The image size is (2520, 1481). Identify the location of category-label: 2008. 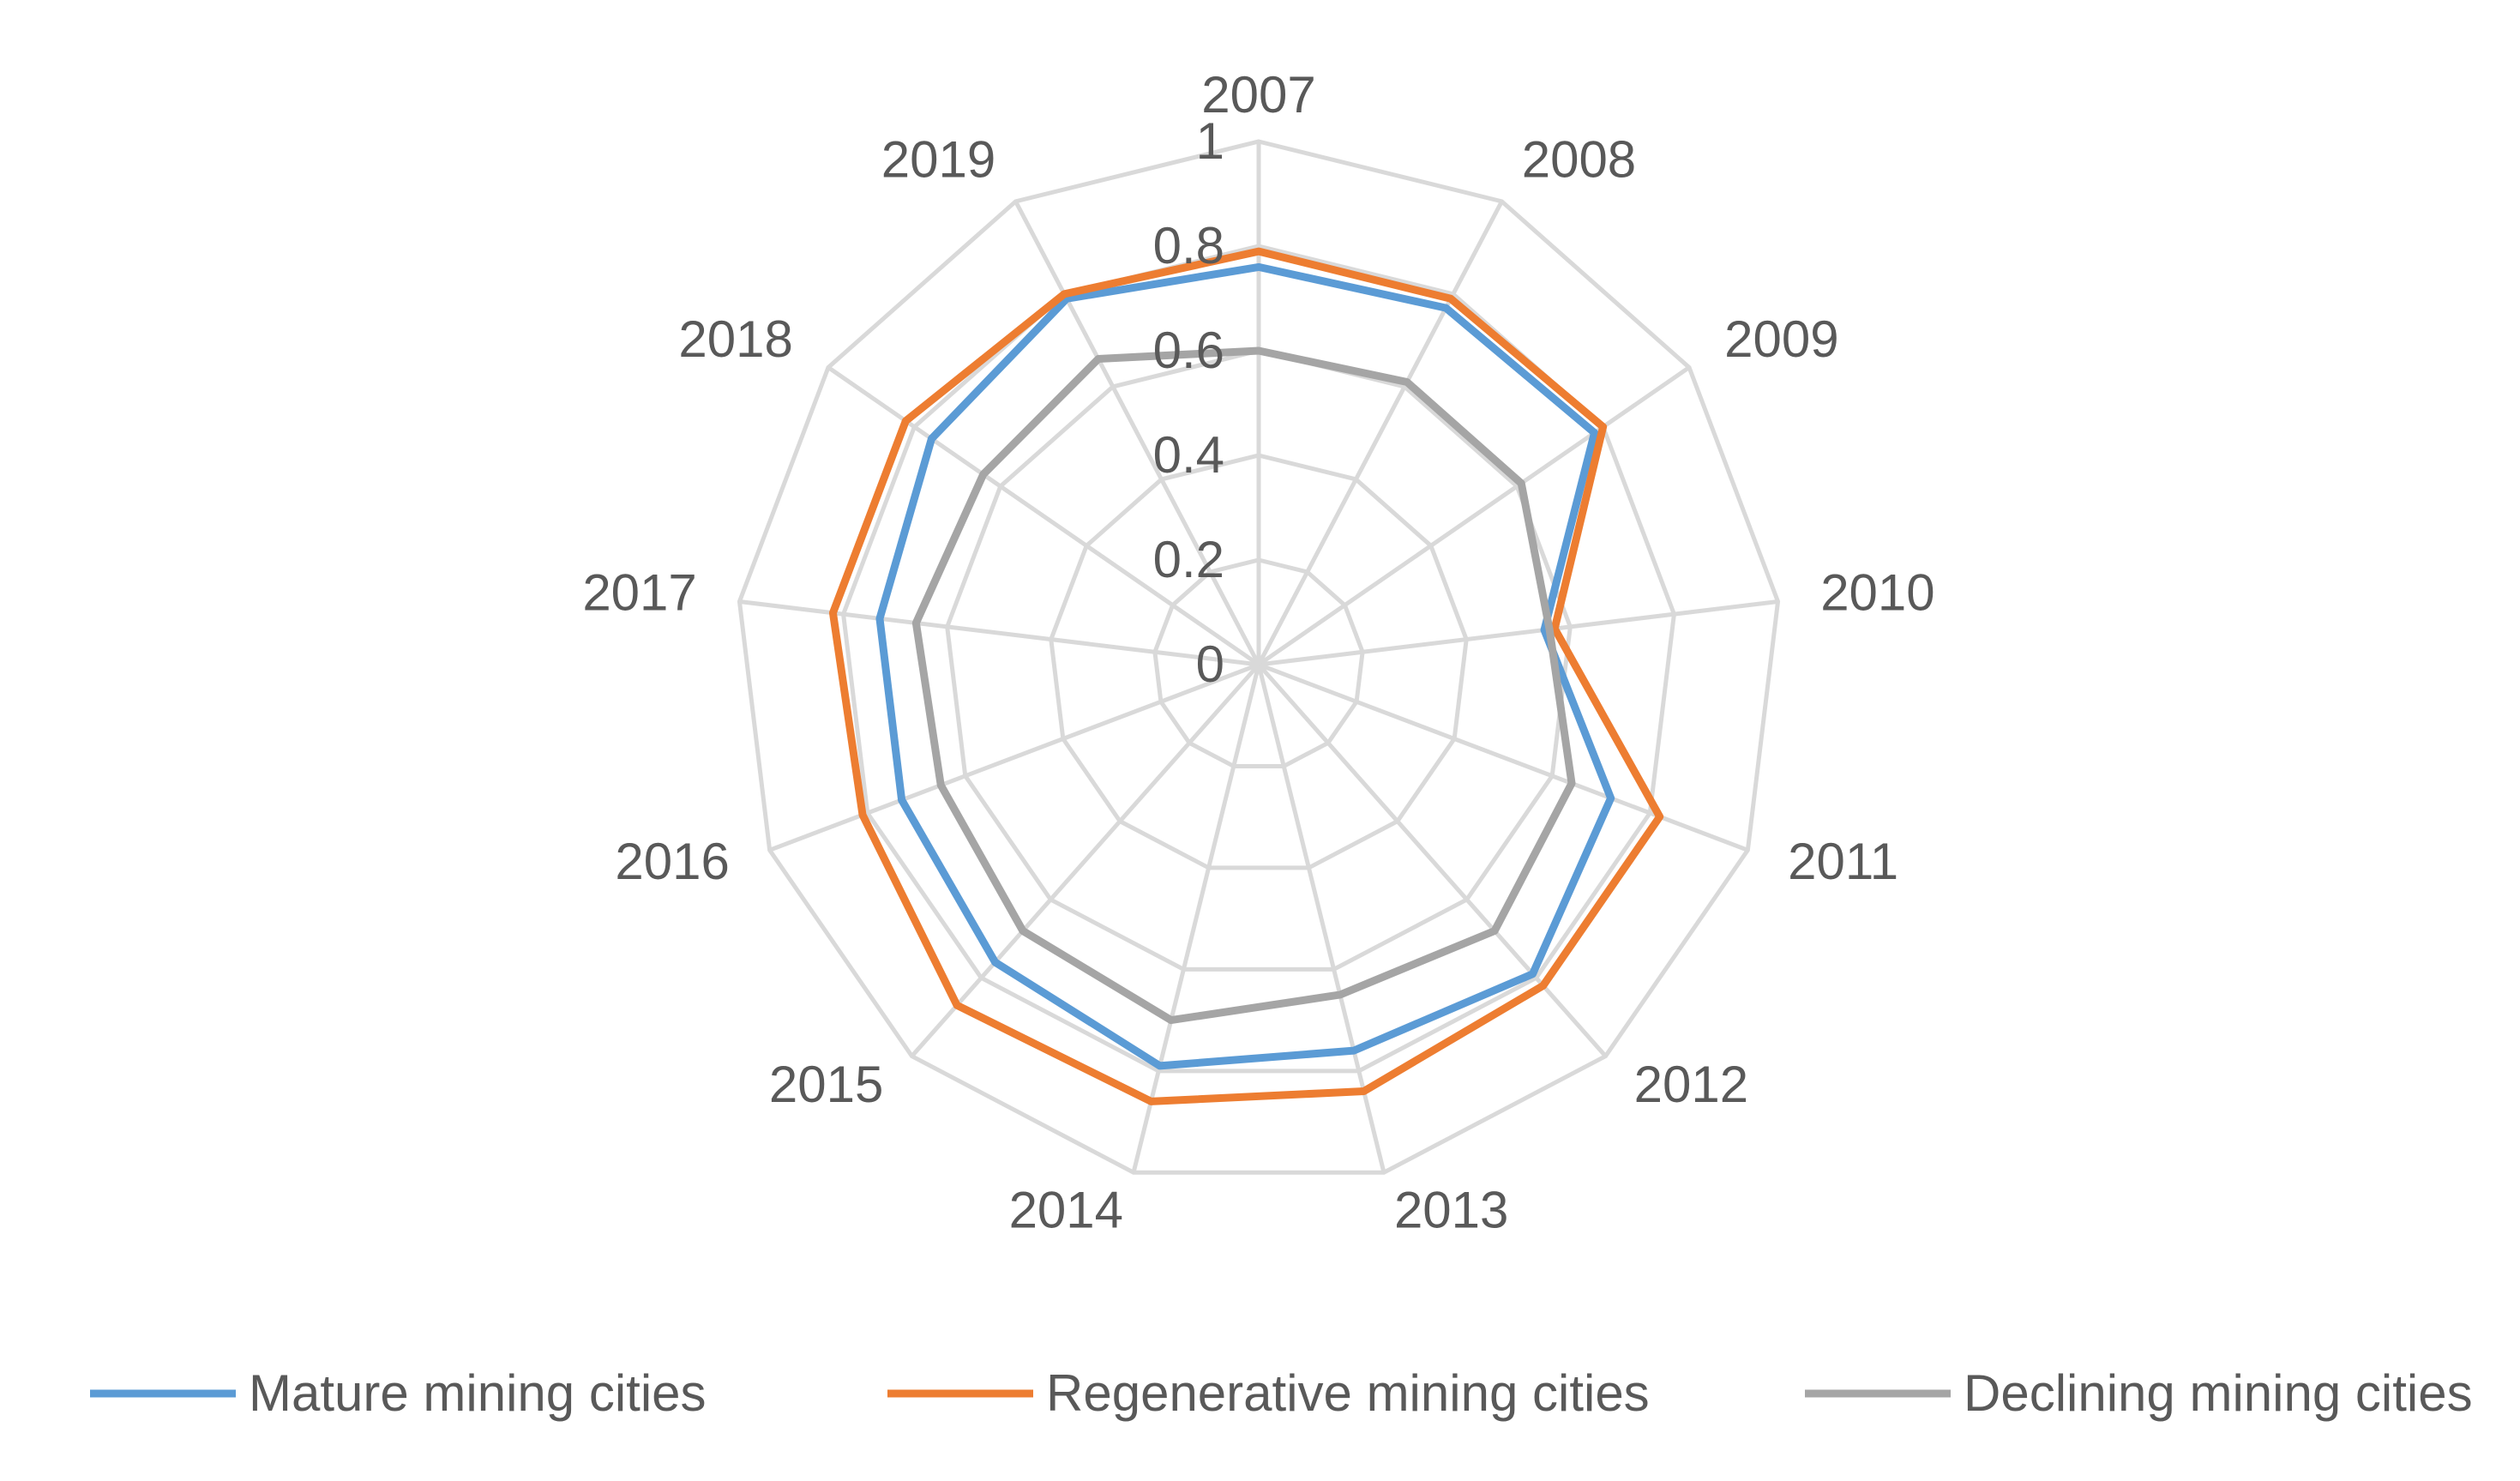
(1579, 159).